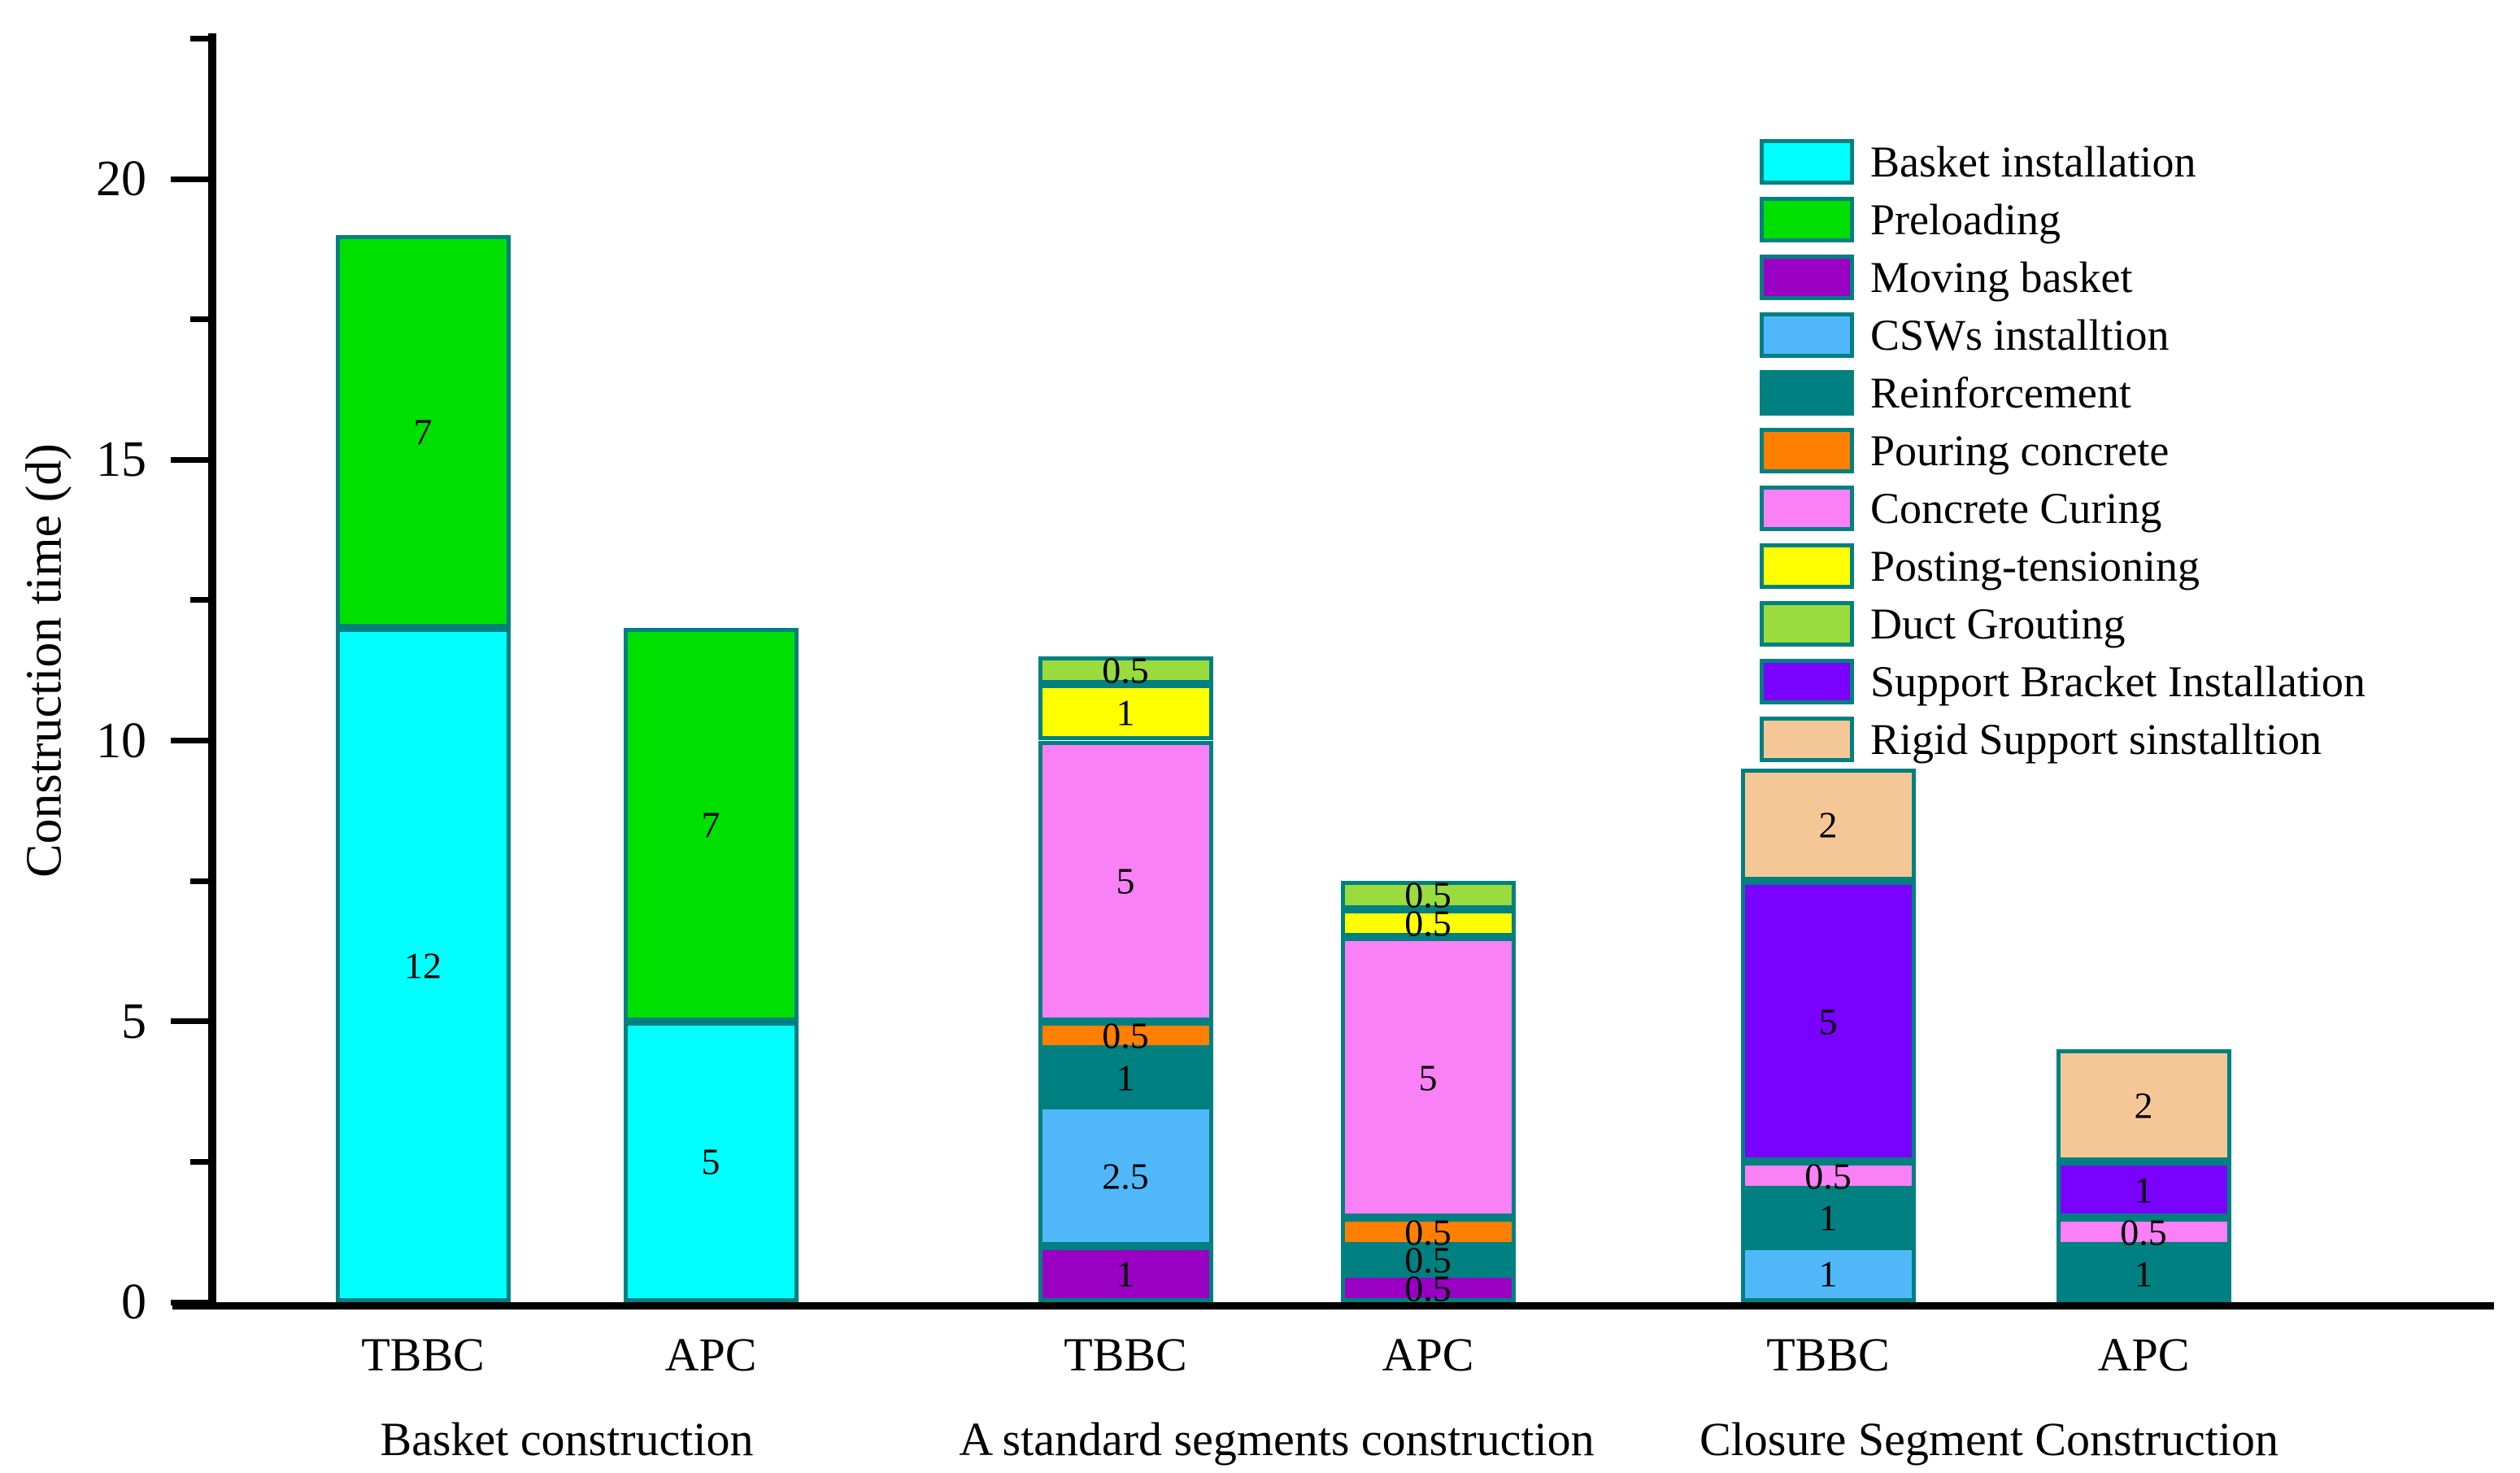  What do you see at coordinates (2096, 739) in the screenshot?
I see `legend-item-label: Rigid Support sinstalltion` at bounding box center [2096, 739].